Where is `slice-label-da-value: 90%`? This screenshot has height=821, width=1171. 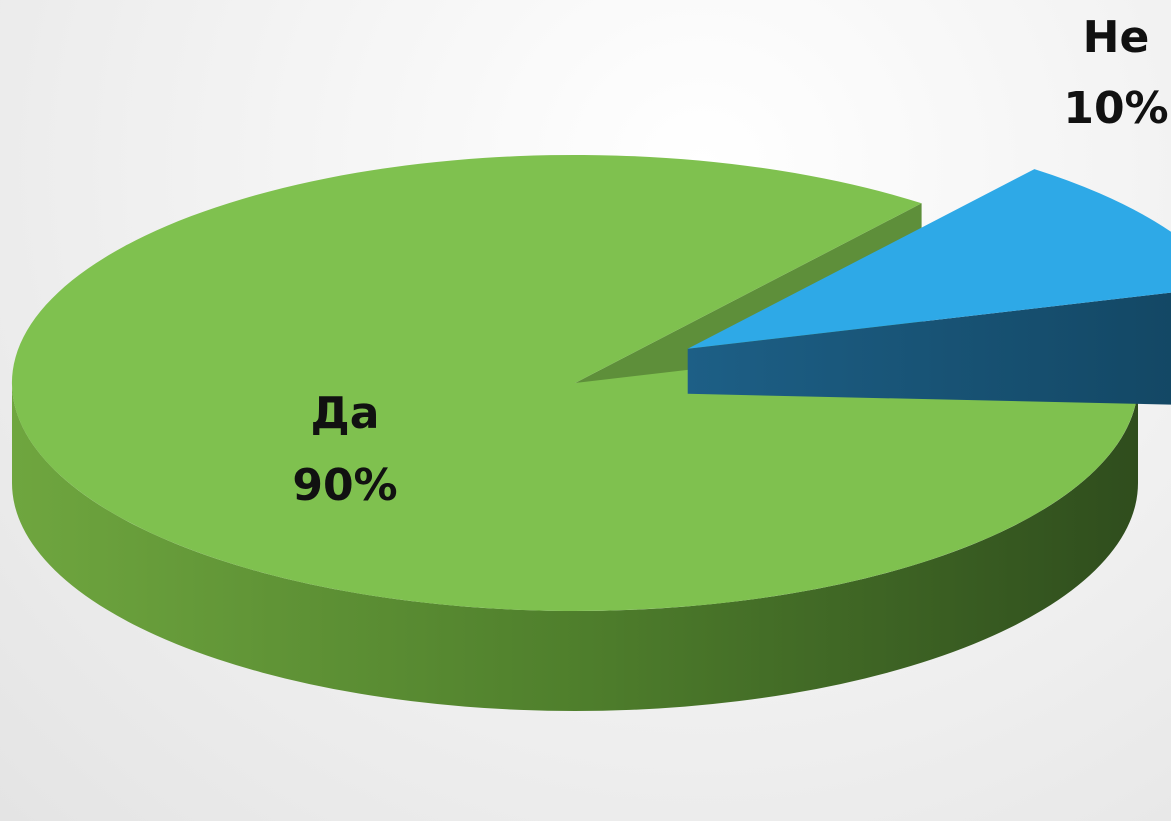 slice-label-da-value: 90% is located at coordinates (344, 485).